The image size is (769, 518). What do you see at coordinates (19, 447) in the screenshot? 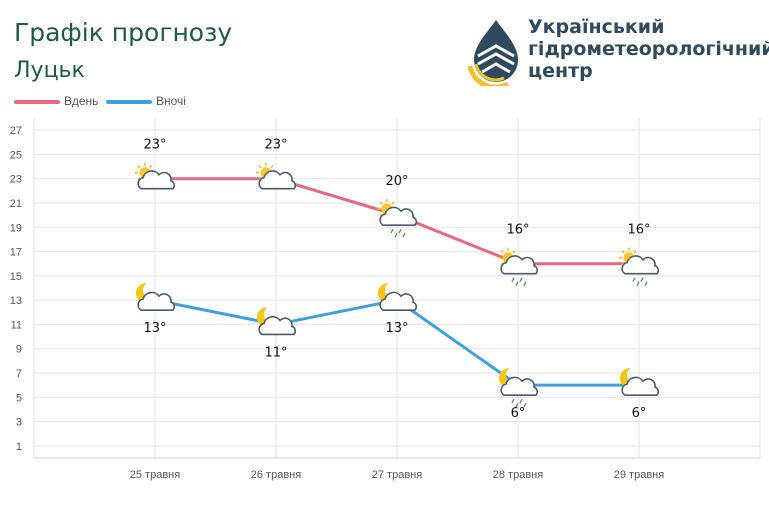
I see `y-tick-label: 1` at bounding box center [19, 447].